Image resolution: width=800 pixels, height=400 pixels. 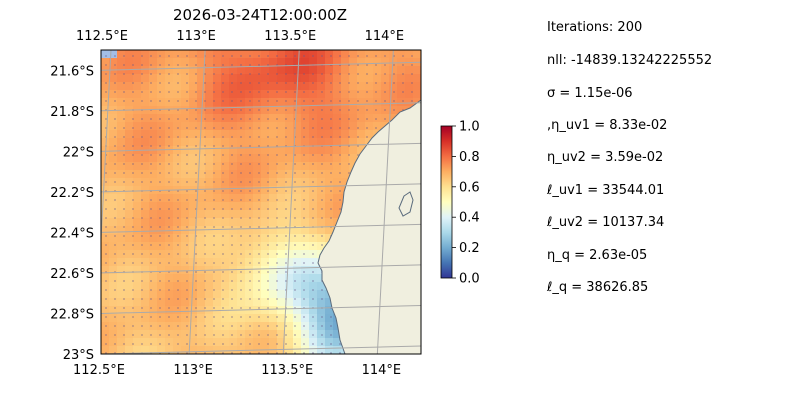 What do you see at coordinates (261, 349) in the screenshot?
I see `lat-gridline` at bounding box center [261, 349].